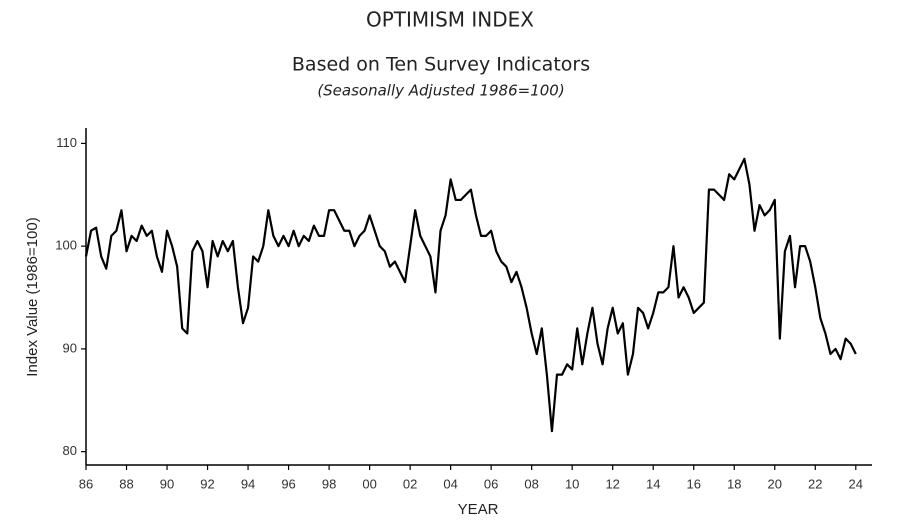  Describe the element at coordinates (248, 483) in the screenshot. I see `x-tick-label: 94` at that location.